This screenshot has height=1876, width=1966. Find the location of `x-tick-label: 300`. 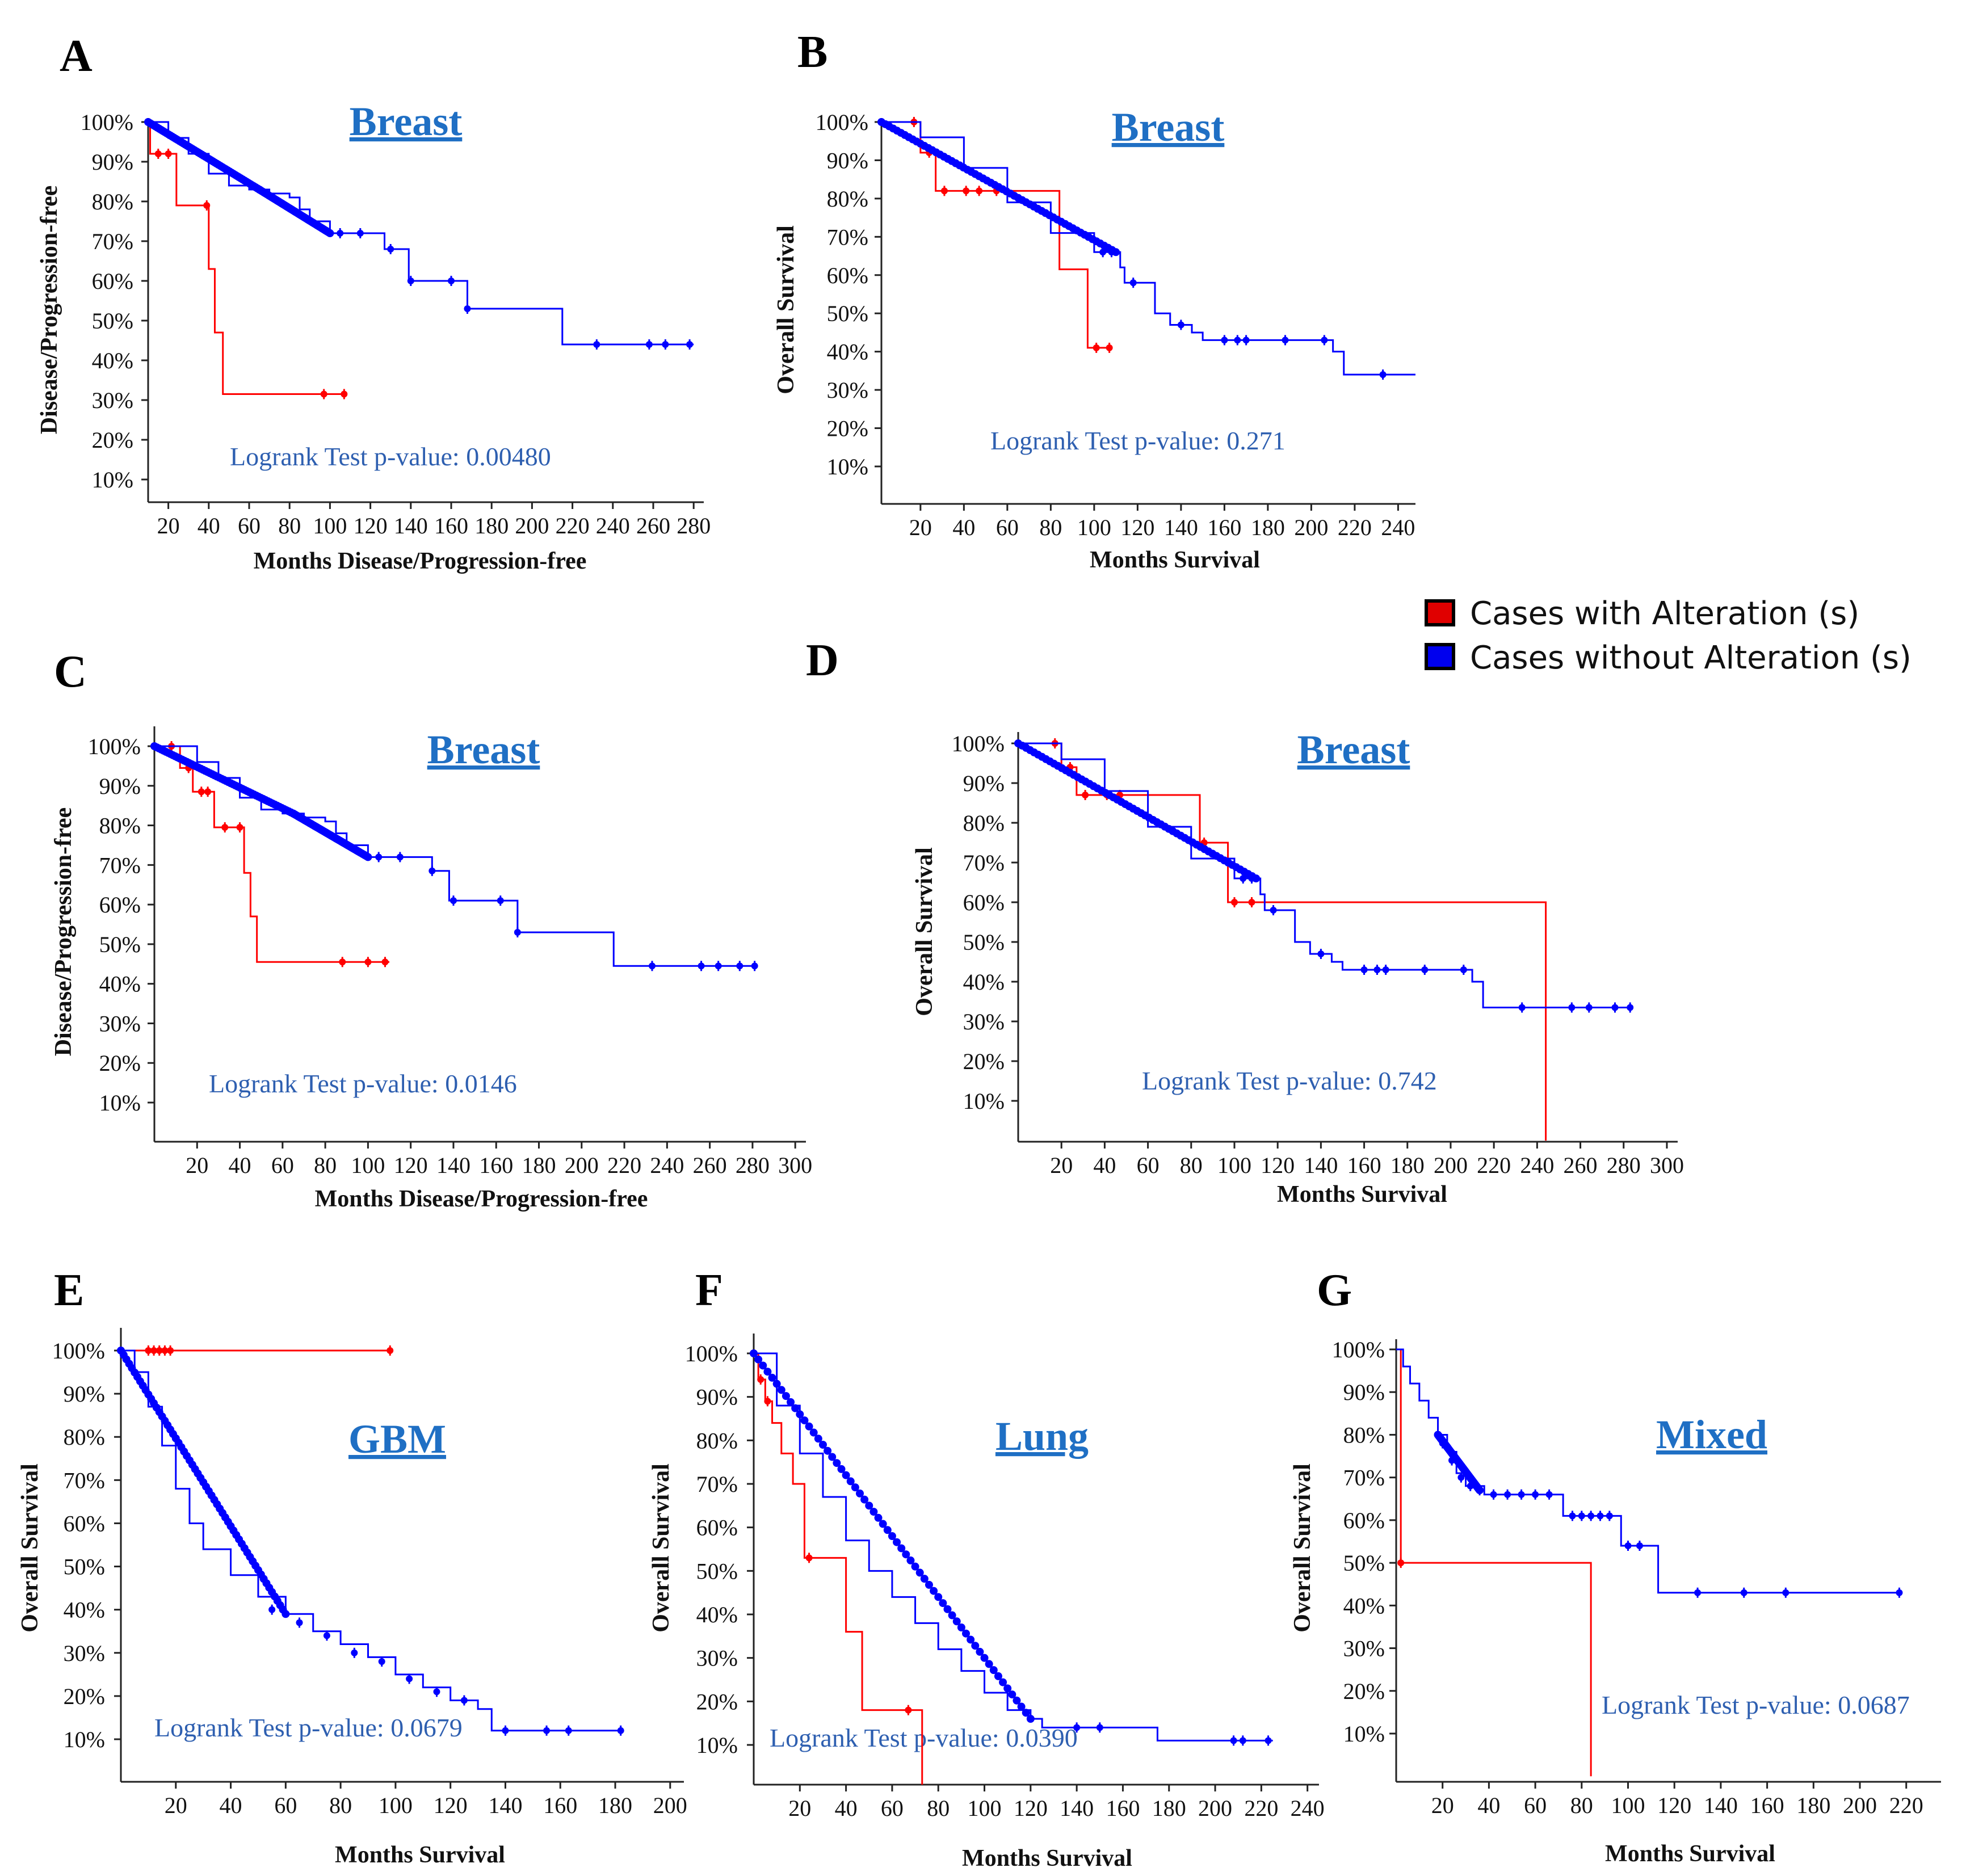

x-tick-label: 300 is located at coordinates (795, 1165).